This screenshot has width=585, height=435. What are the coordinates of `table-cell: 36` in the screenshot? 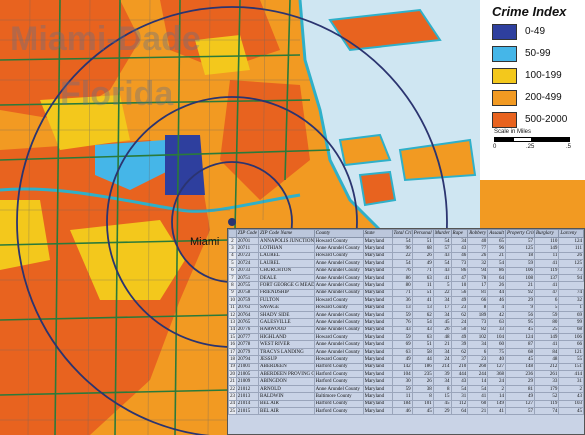 It's located at (402, 300).